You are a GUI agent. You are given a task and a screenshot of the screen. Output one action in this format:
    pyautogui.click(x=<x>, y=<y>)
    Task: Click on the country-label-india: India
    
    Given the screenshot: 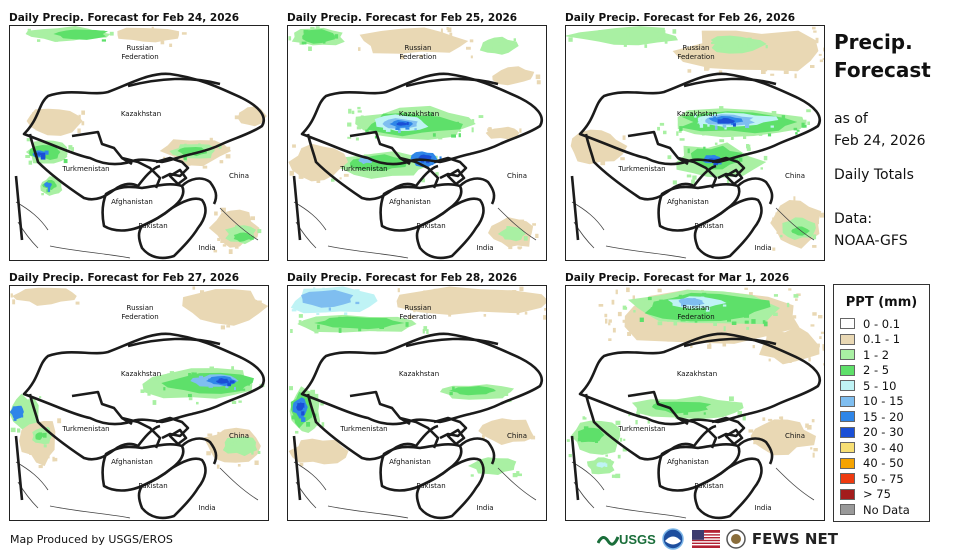 What is the action you would take?
    pyautogui.click(x=207, y=248)
    